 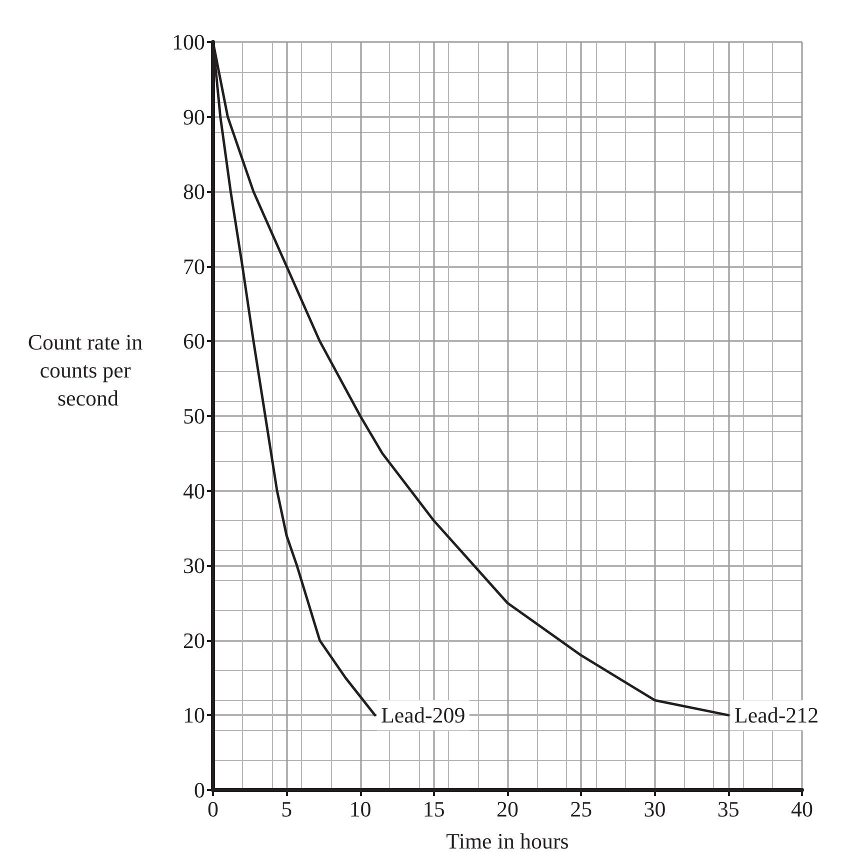 What do you see at coordinates (802, 809) in the screenshot?
I see `x-tick-label: 40` at bounding box center [802, 809].